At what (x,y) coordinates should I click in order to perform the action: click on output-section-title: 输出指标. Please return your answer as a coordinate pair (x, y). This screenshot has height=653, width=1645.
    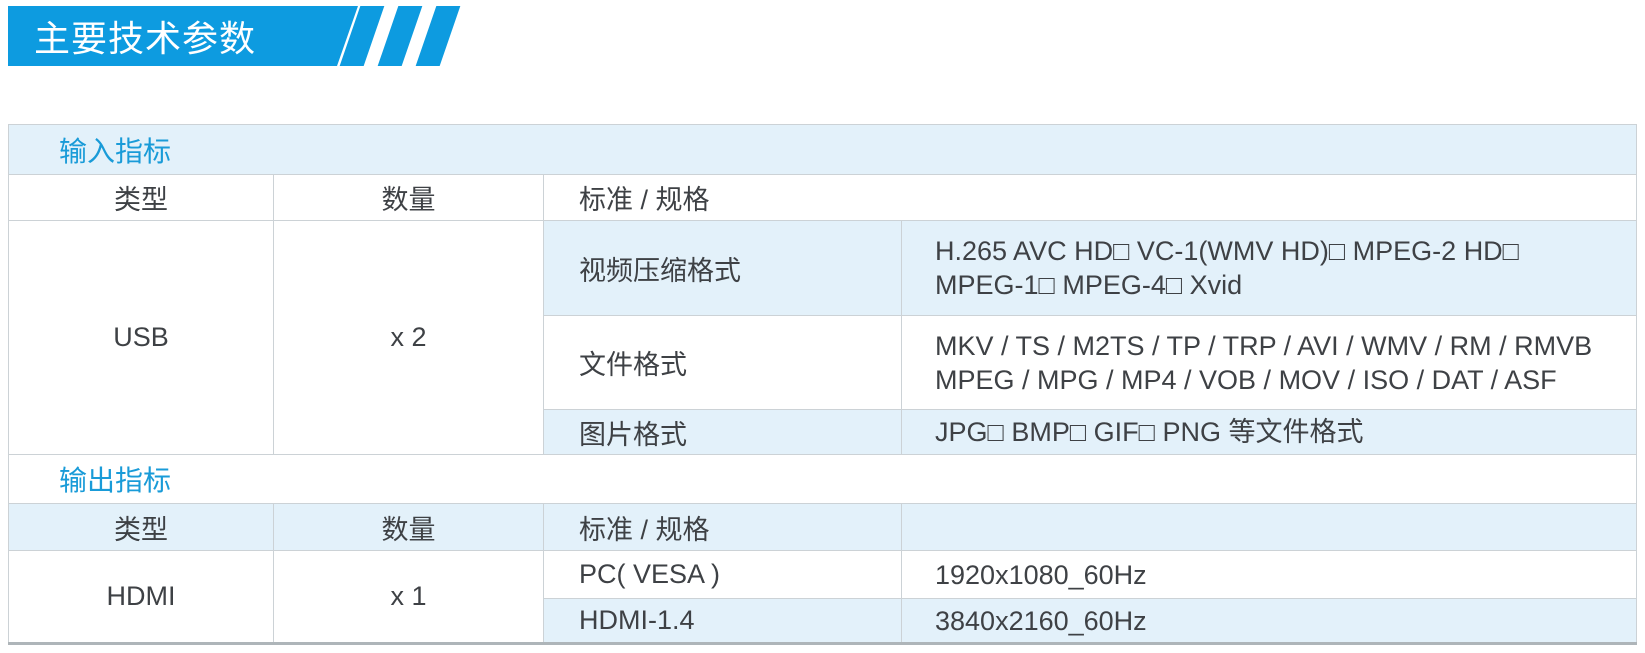
    Looking at the image, I should click on (822, 479).